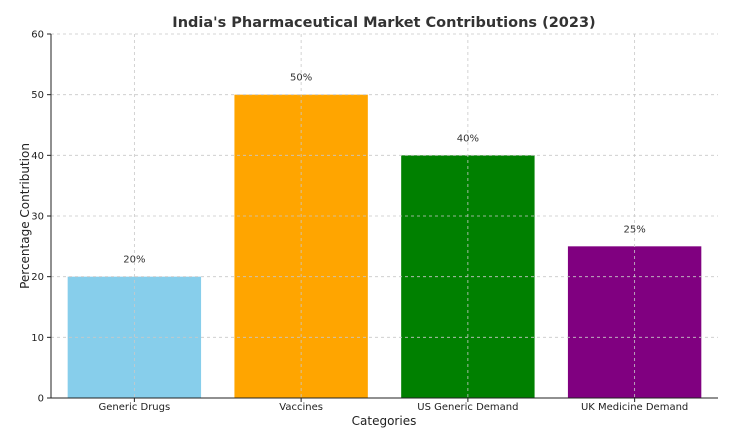 The height and width of the screenshot is (432, 732). I want to click on bar-value-label: 40%, so click(468, 138).